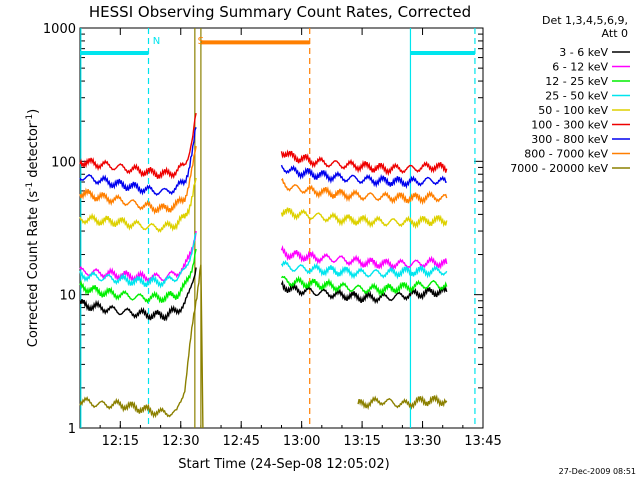 The image size is (640, 480). Describe the element at coordinates (63, 162) in the screenshot. I see `y-tick-label: 100` at that location.